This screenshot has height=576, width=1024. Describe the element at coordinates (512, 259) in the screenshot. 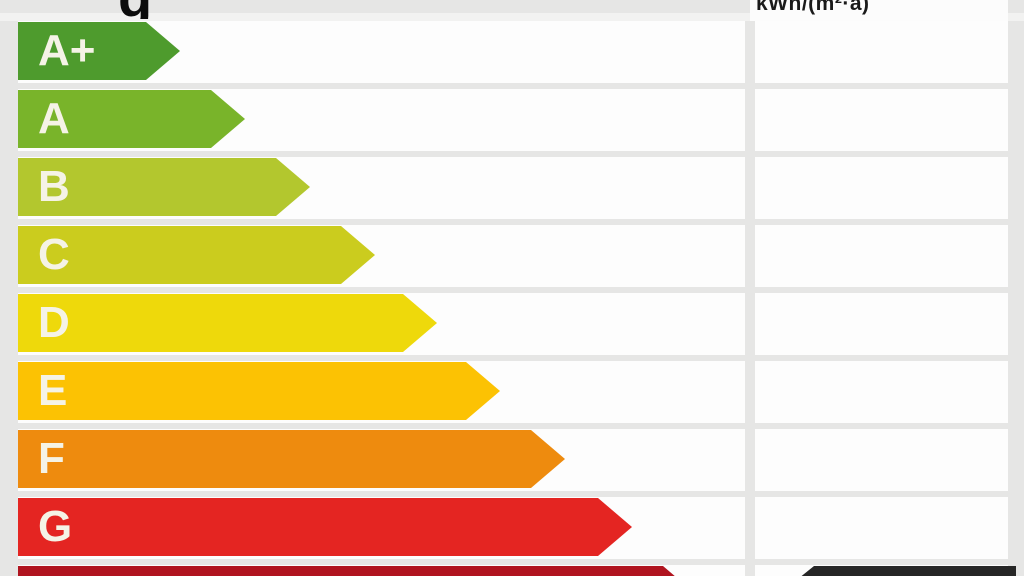

I see `rating-row-c: C` at that location.